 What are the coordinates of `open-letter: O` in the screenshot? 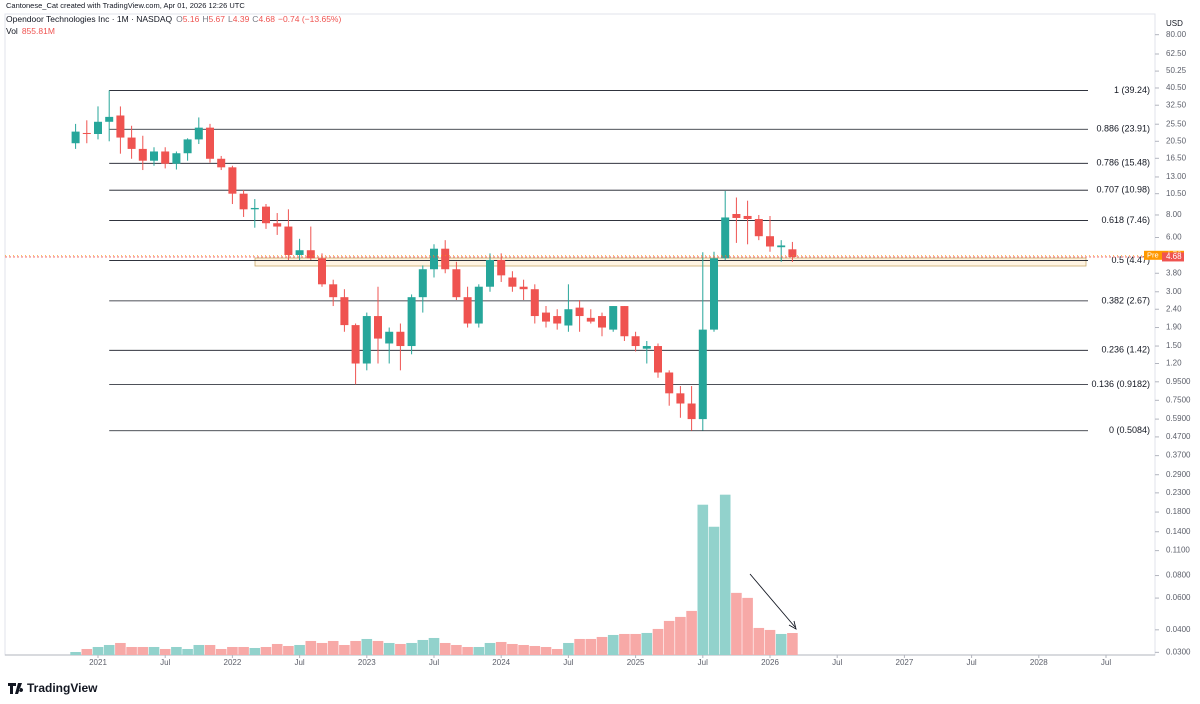 It's located at (179, 19).